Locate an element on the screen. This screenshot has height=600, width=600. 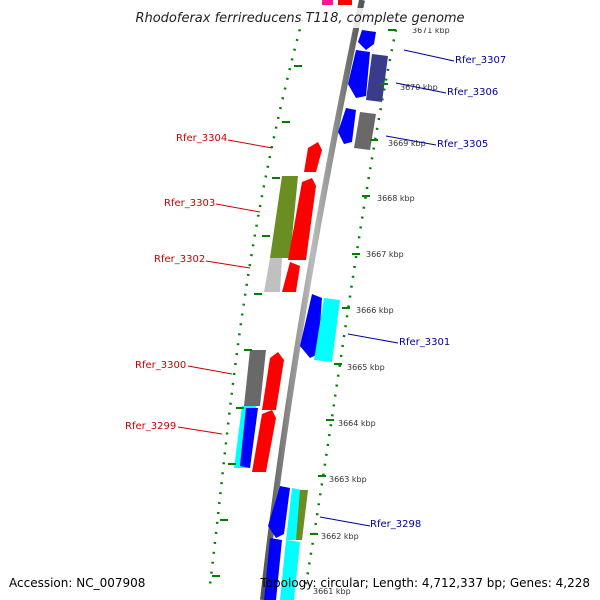
ruler-ticks-right is located at coordinates (353, 282).